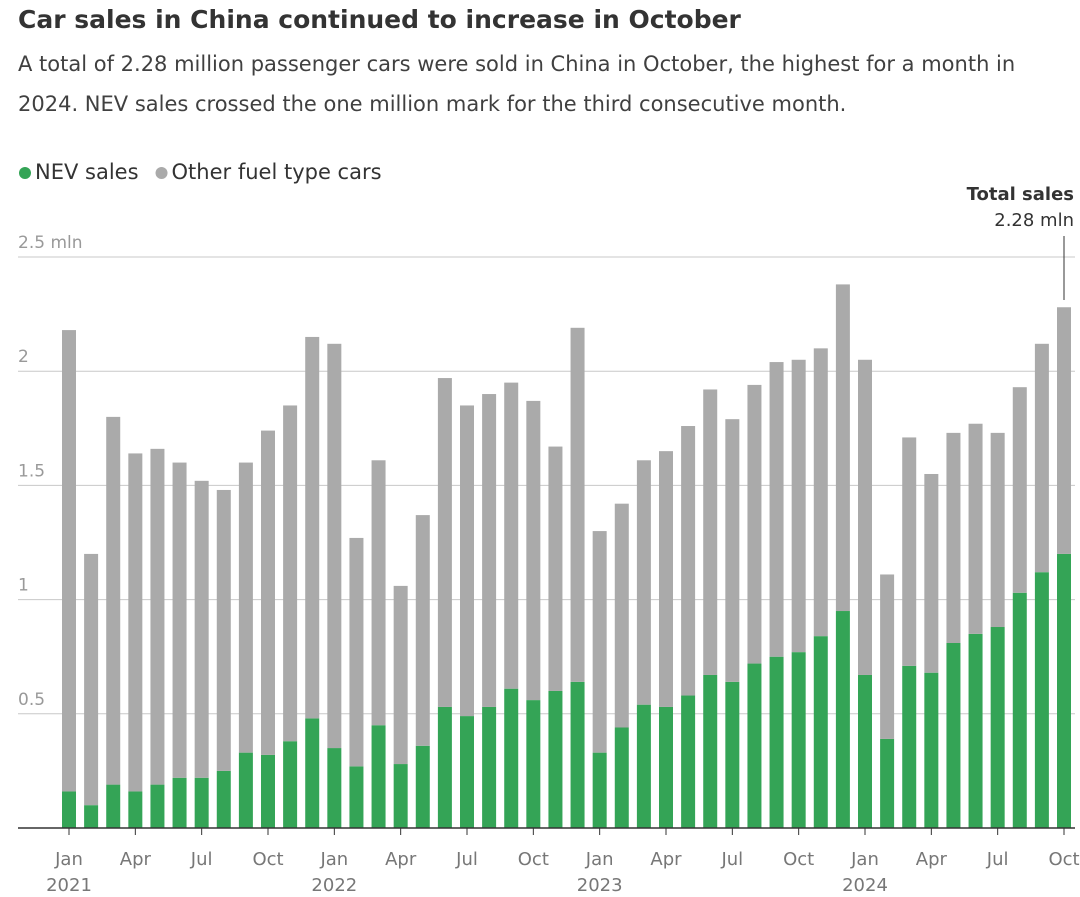 This screenshot has height=897, width=1080. Describe the element at coordinates (31, 700) in the screenshot. I see `y-tick-label: 0.5` at that location.